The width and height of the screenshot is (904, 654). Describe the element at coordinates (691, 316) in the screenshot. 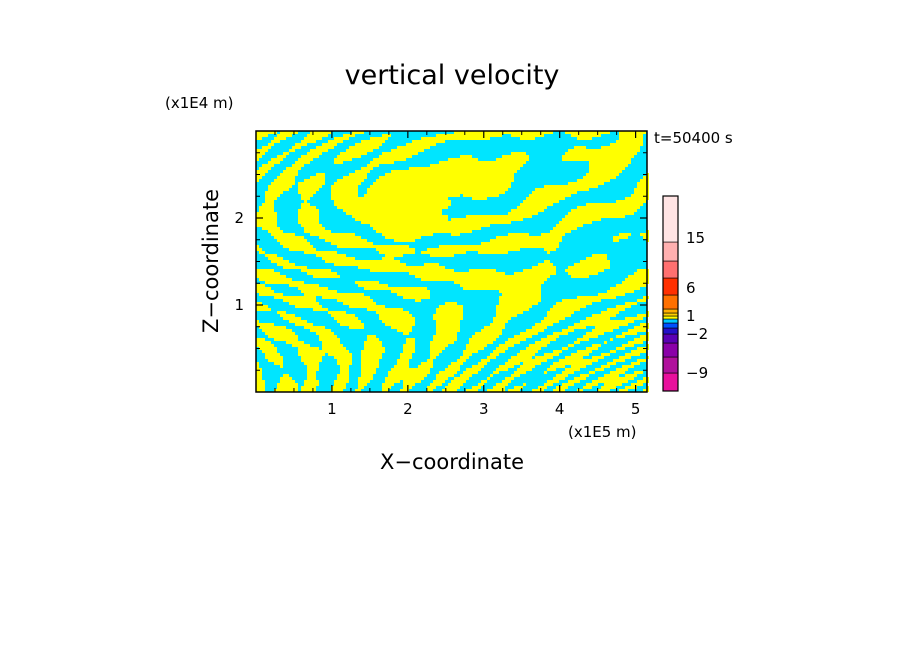

I see `colorbar-label: 1` at that location.